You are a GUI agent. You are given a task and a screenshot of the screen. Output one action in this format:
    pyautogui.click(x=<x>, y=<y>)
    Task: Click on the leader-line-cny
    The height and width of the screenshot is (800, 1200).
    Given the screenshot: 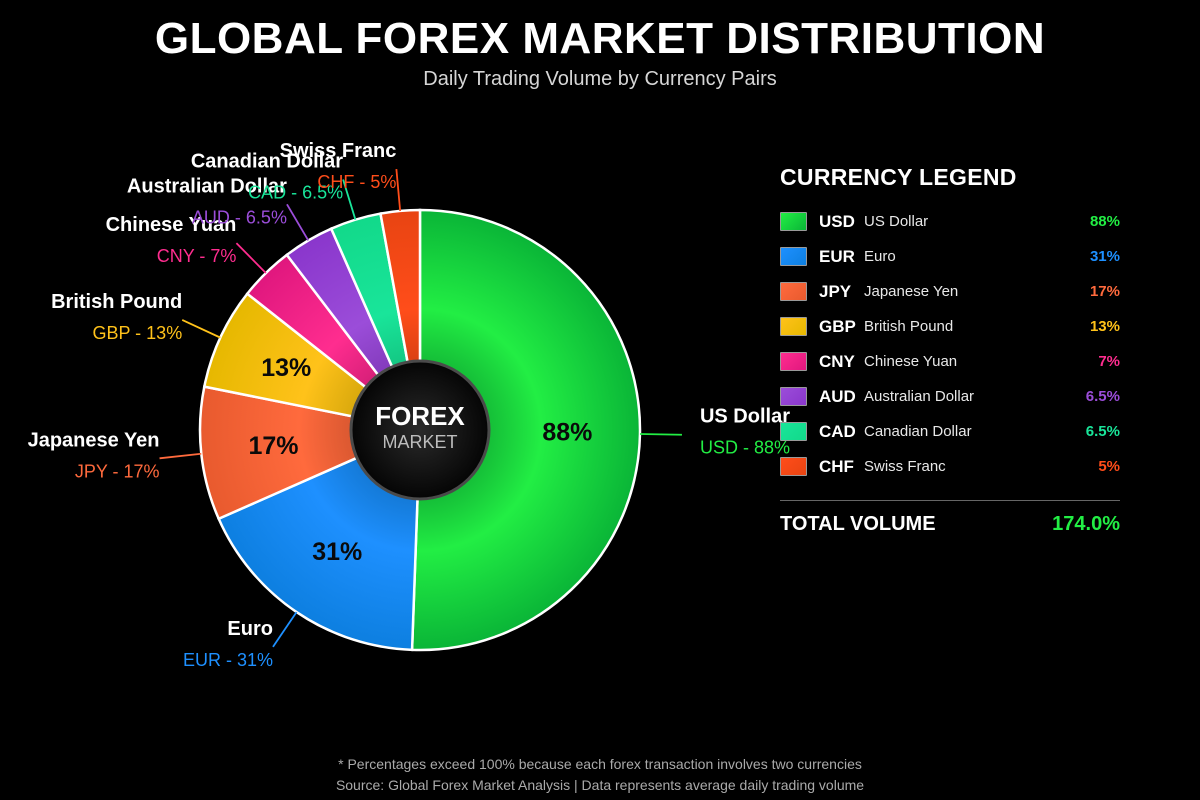 What is the action you would take?
    pyautogui.click(x=251, y=258)
    